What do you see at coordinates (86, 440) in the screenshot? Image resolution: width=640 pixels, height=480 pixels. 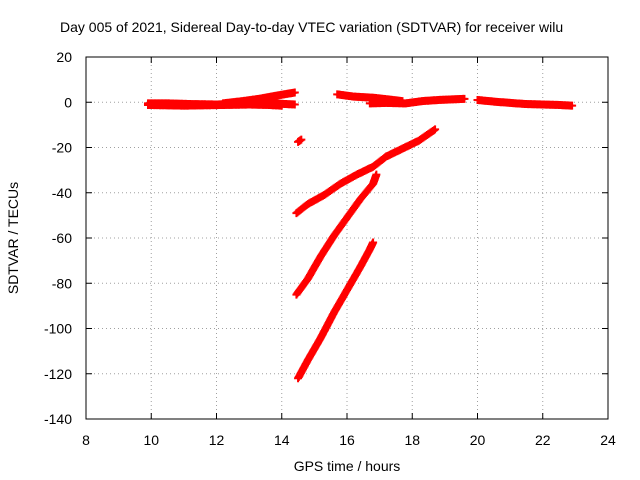 I see `x-tick-label: 8` at bounding box center [86, 440].